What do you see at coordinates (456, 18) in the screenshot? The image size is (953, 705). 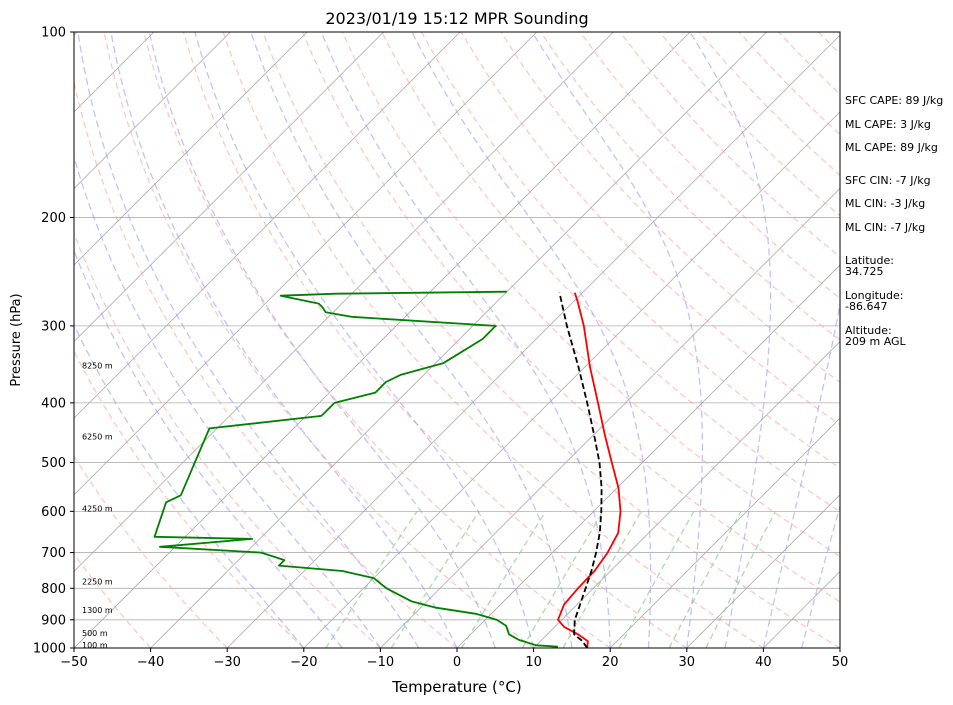 I see `chart-title: 2023/01/19 15:12 MPR Sounding` at bounding box center [456, 18].